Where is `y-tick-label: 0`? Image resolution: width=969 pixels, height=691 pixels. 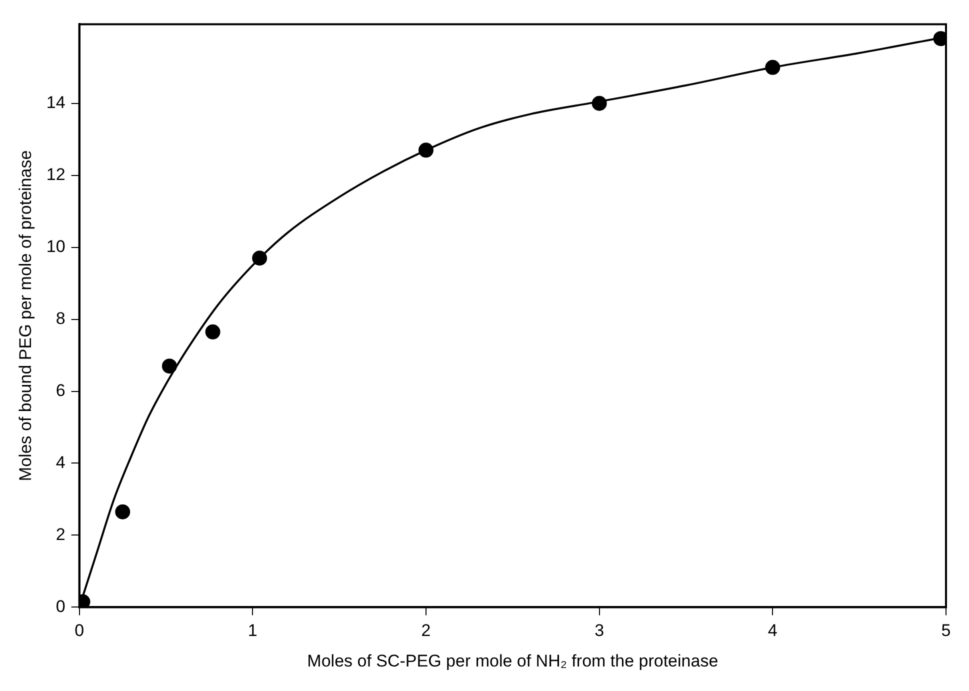
y-tick-label: 0 is located at coordinates (61, 606).